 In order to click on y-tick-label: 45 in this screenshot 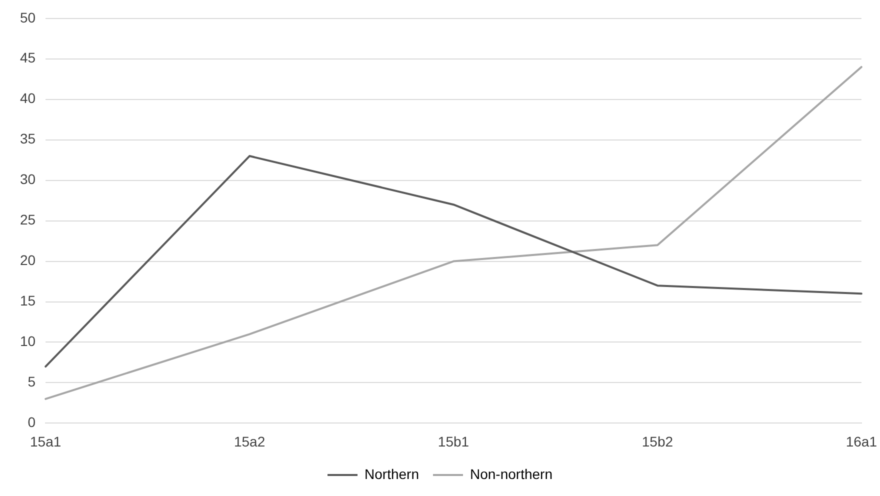, I will do `click(28, 58)`.